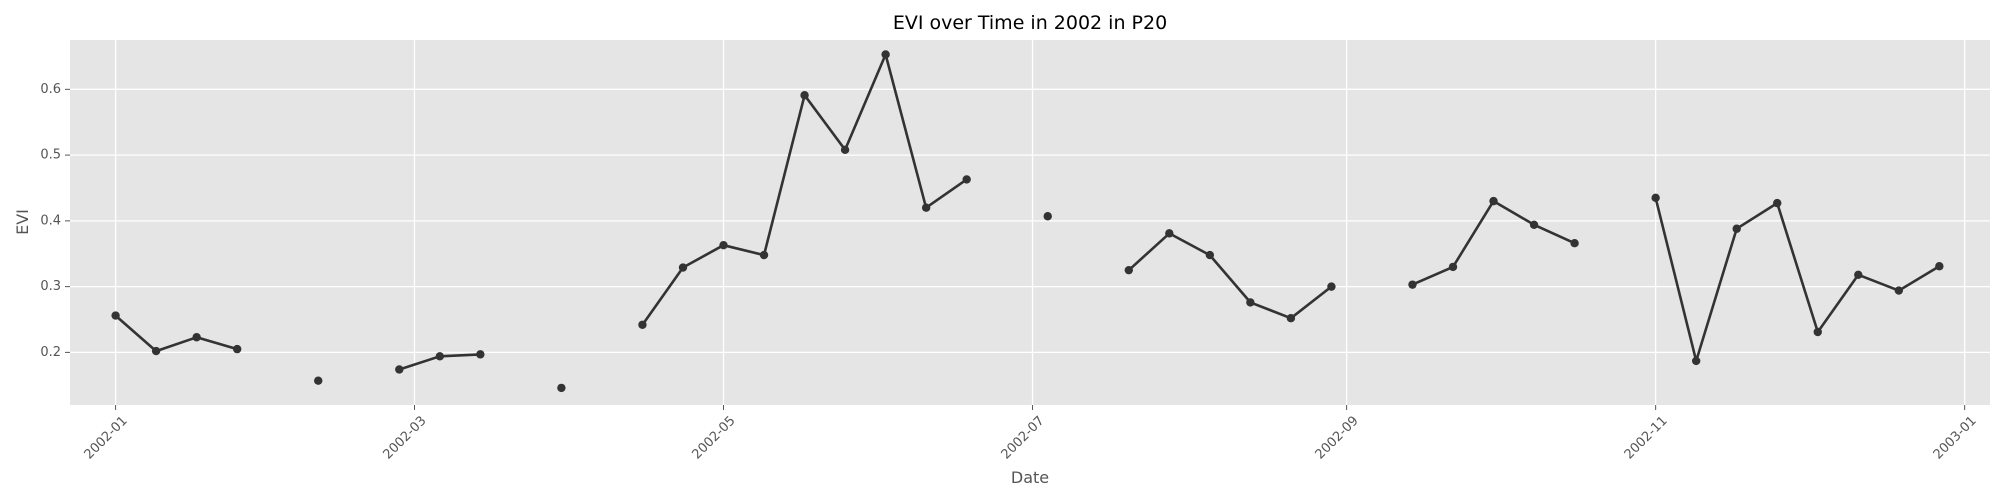 The image size is (2000, 500). Describe the element at coordinates (50, 286) in the screenshot. I see `y-tick-label: 0.3` at that location.